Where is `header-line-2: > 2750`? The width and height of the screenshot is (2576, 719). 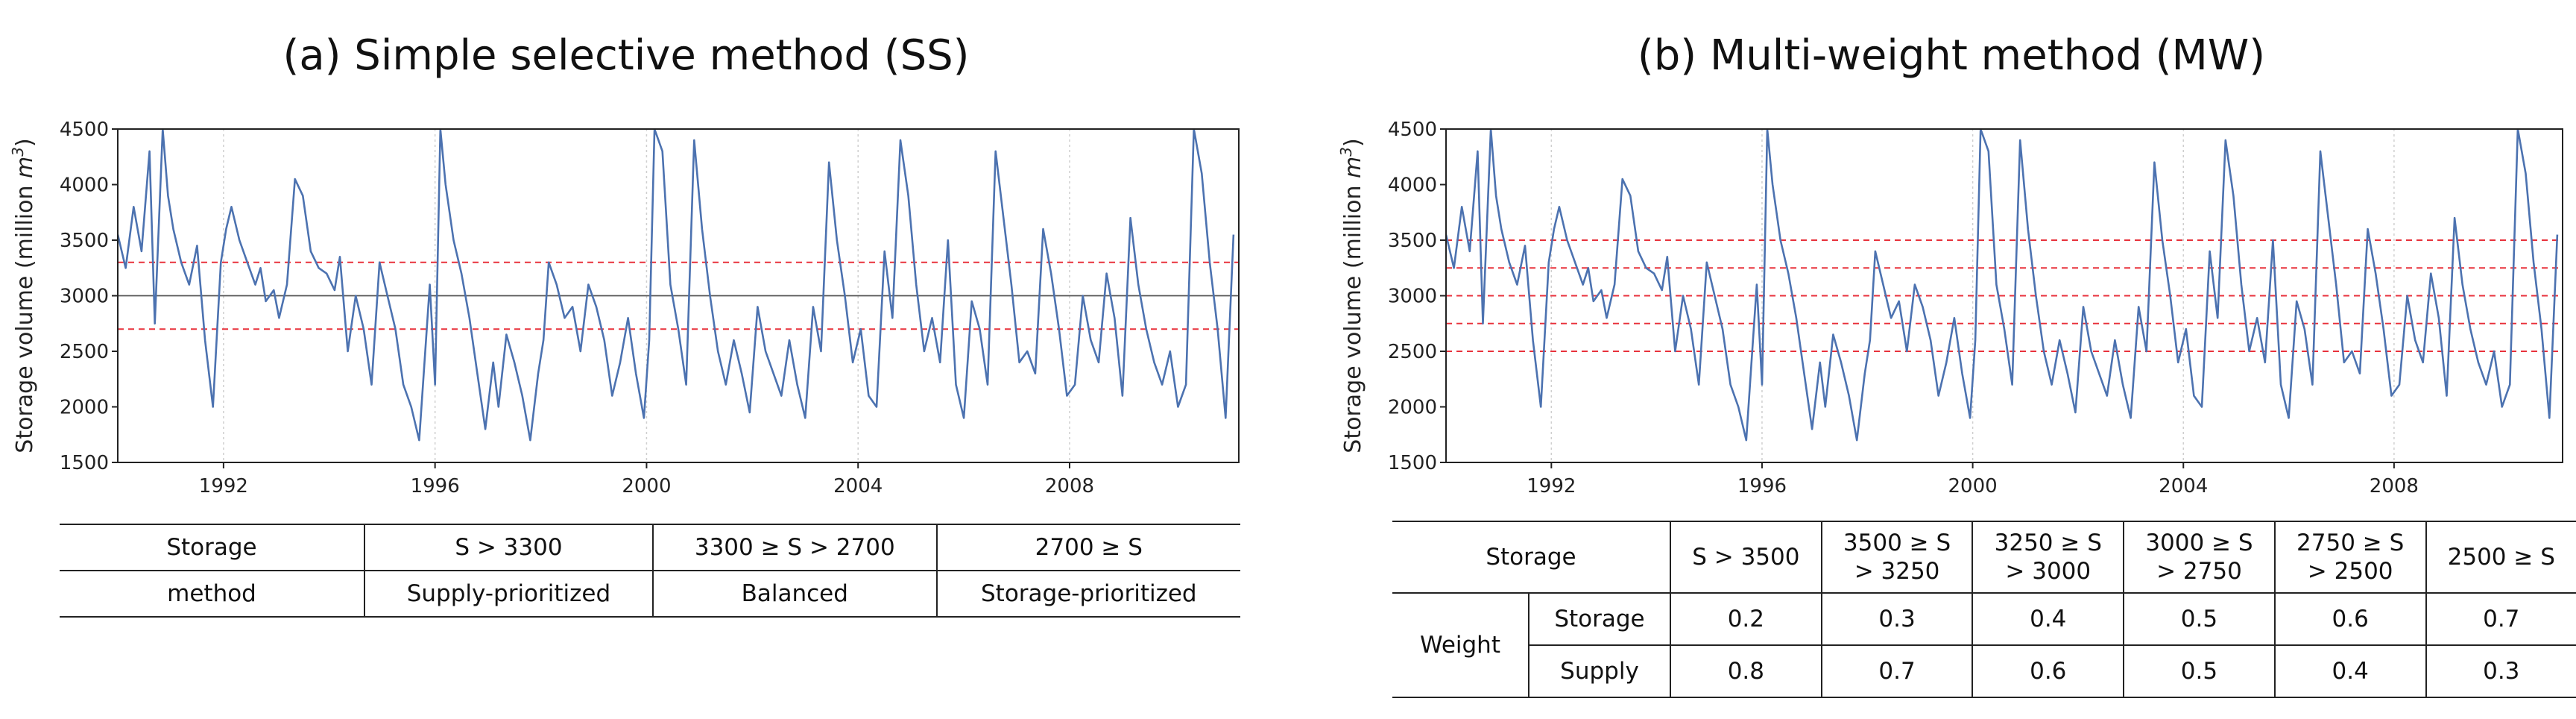
header-line-2: > 2750 is located at coordinates (2199, 571).